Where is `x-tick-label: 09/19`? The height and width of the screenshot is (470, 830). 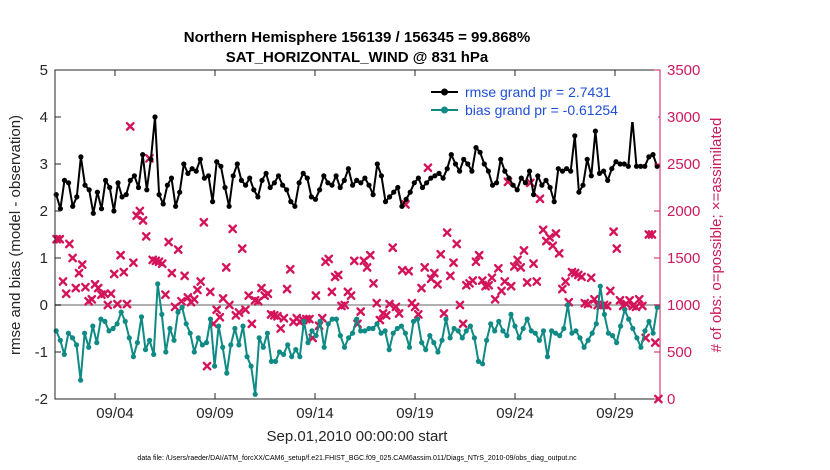 x-tick-label: 09/19 is located at coordinates (415, 413).